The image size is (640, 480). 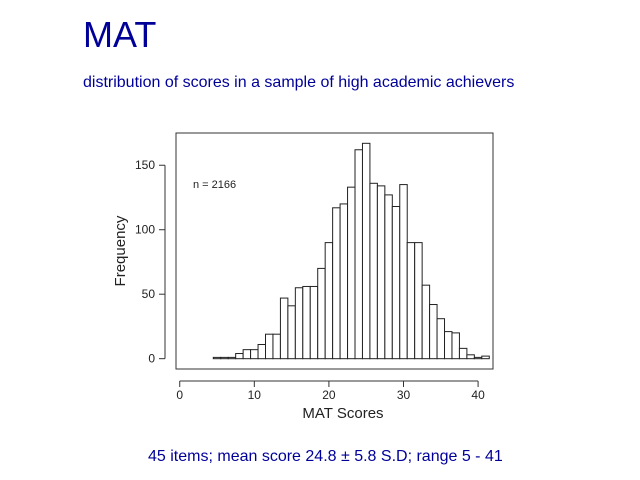 I want to click on y-axis-label: Frequency, so click(x=120, y=250).